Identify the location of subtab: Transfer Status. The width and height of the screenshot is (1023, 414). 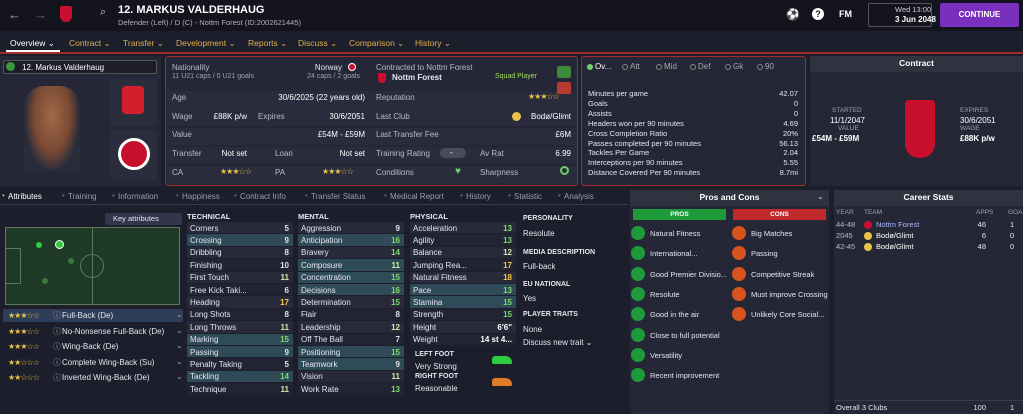
(338, 196).